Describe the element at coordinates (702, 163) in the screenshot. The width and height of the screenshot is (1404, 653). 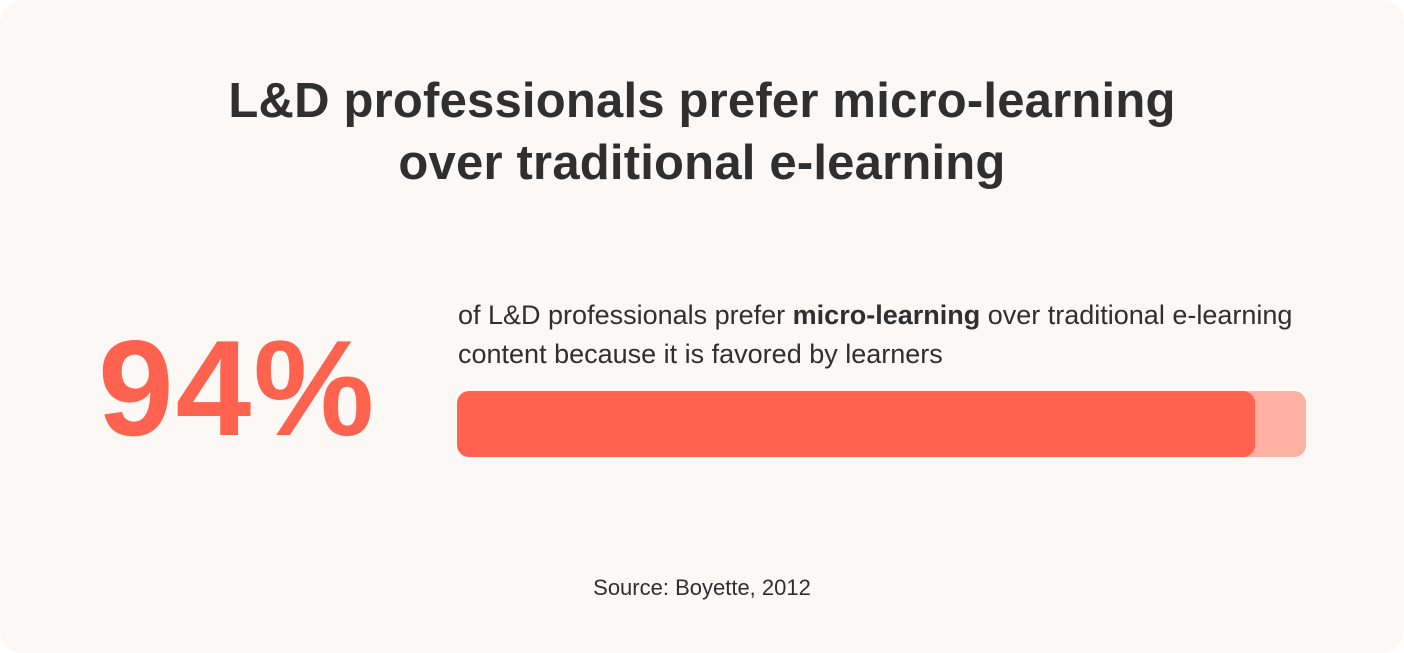
I see `title-line-2: over traditional e-learning` at that location.